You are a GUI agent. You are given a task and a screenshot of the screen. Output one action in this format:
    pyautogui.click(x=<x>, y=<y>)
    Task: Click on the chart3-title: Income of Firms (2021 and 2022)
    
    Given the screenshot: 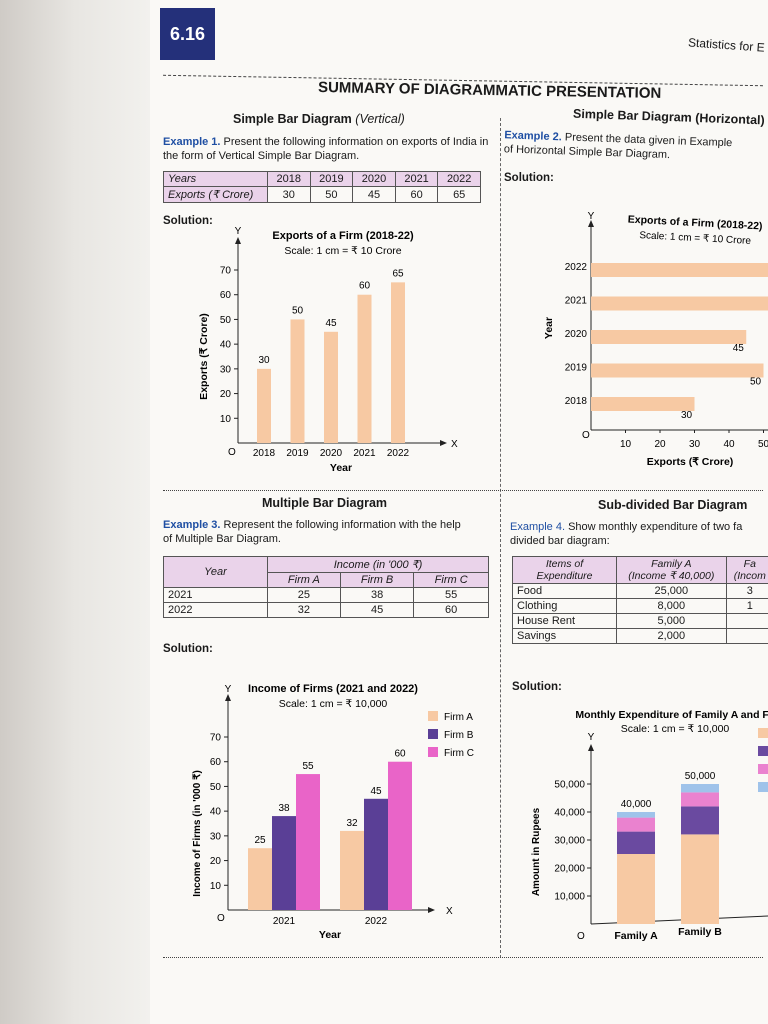 What is the action you would take?
    pyautogui.click(x=333, y=689)
    